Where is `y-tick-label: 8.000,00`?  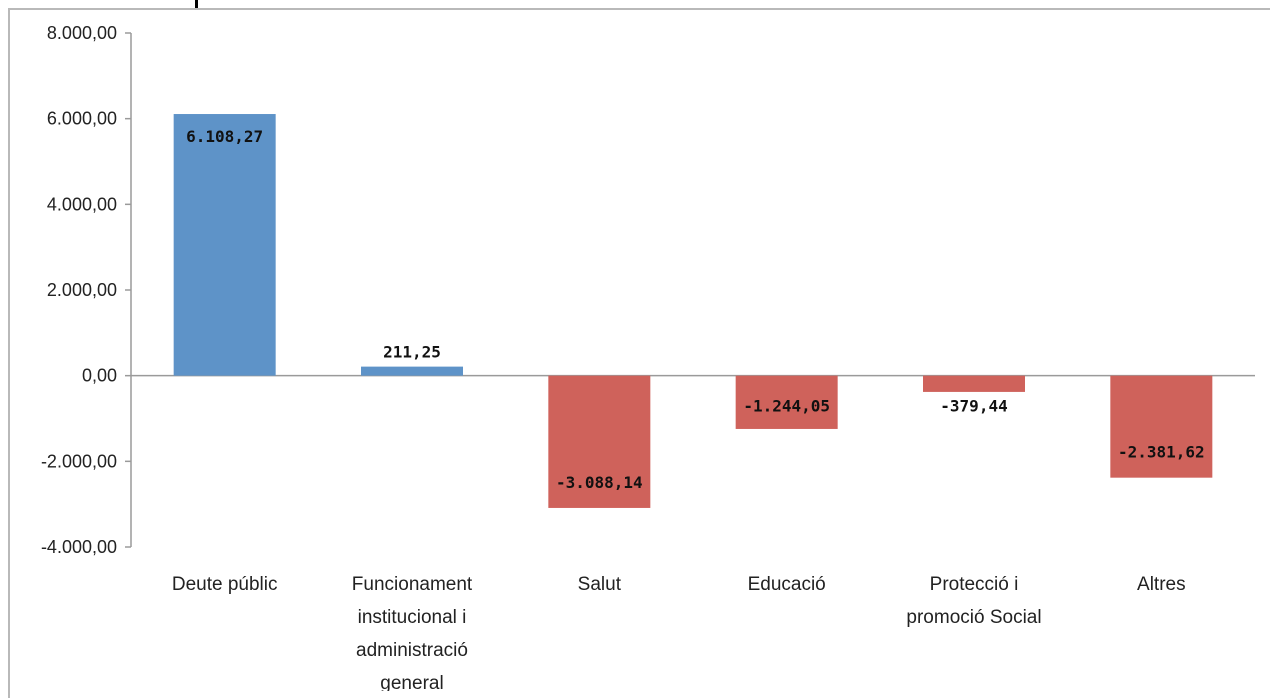 y-tick-label: 8.000,00 is located at coordinates (82, 33).